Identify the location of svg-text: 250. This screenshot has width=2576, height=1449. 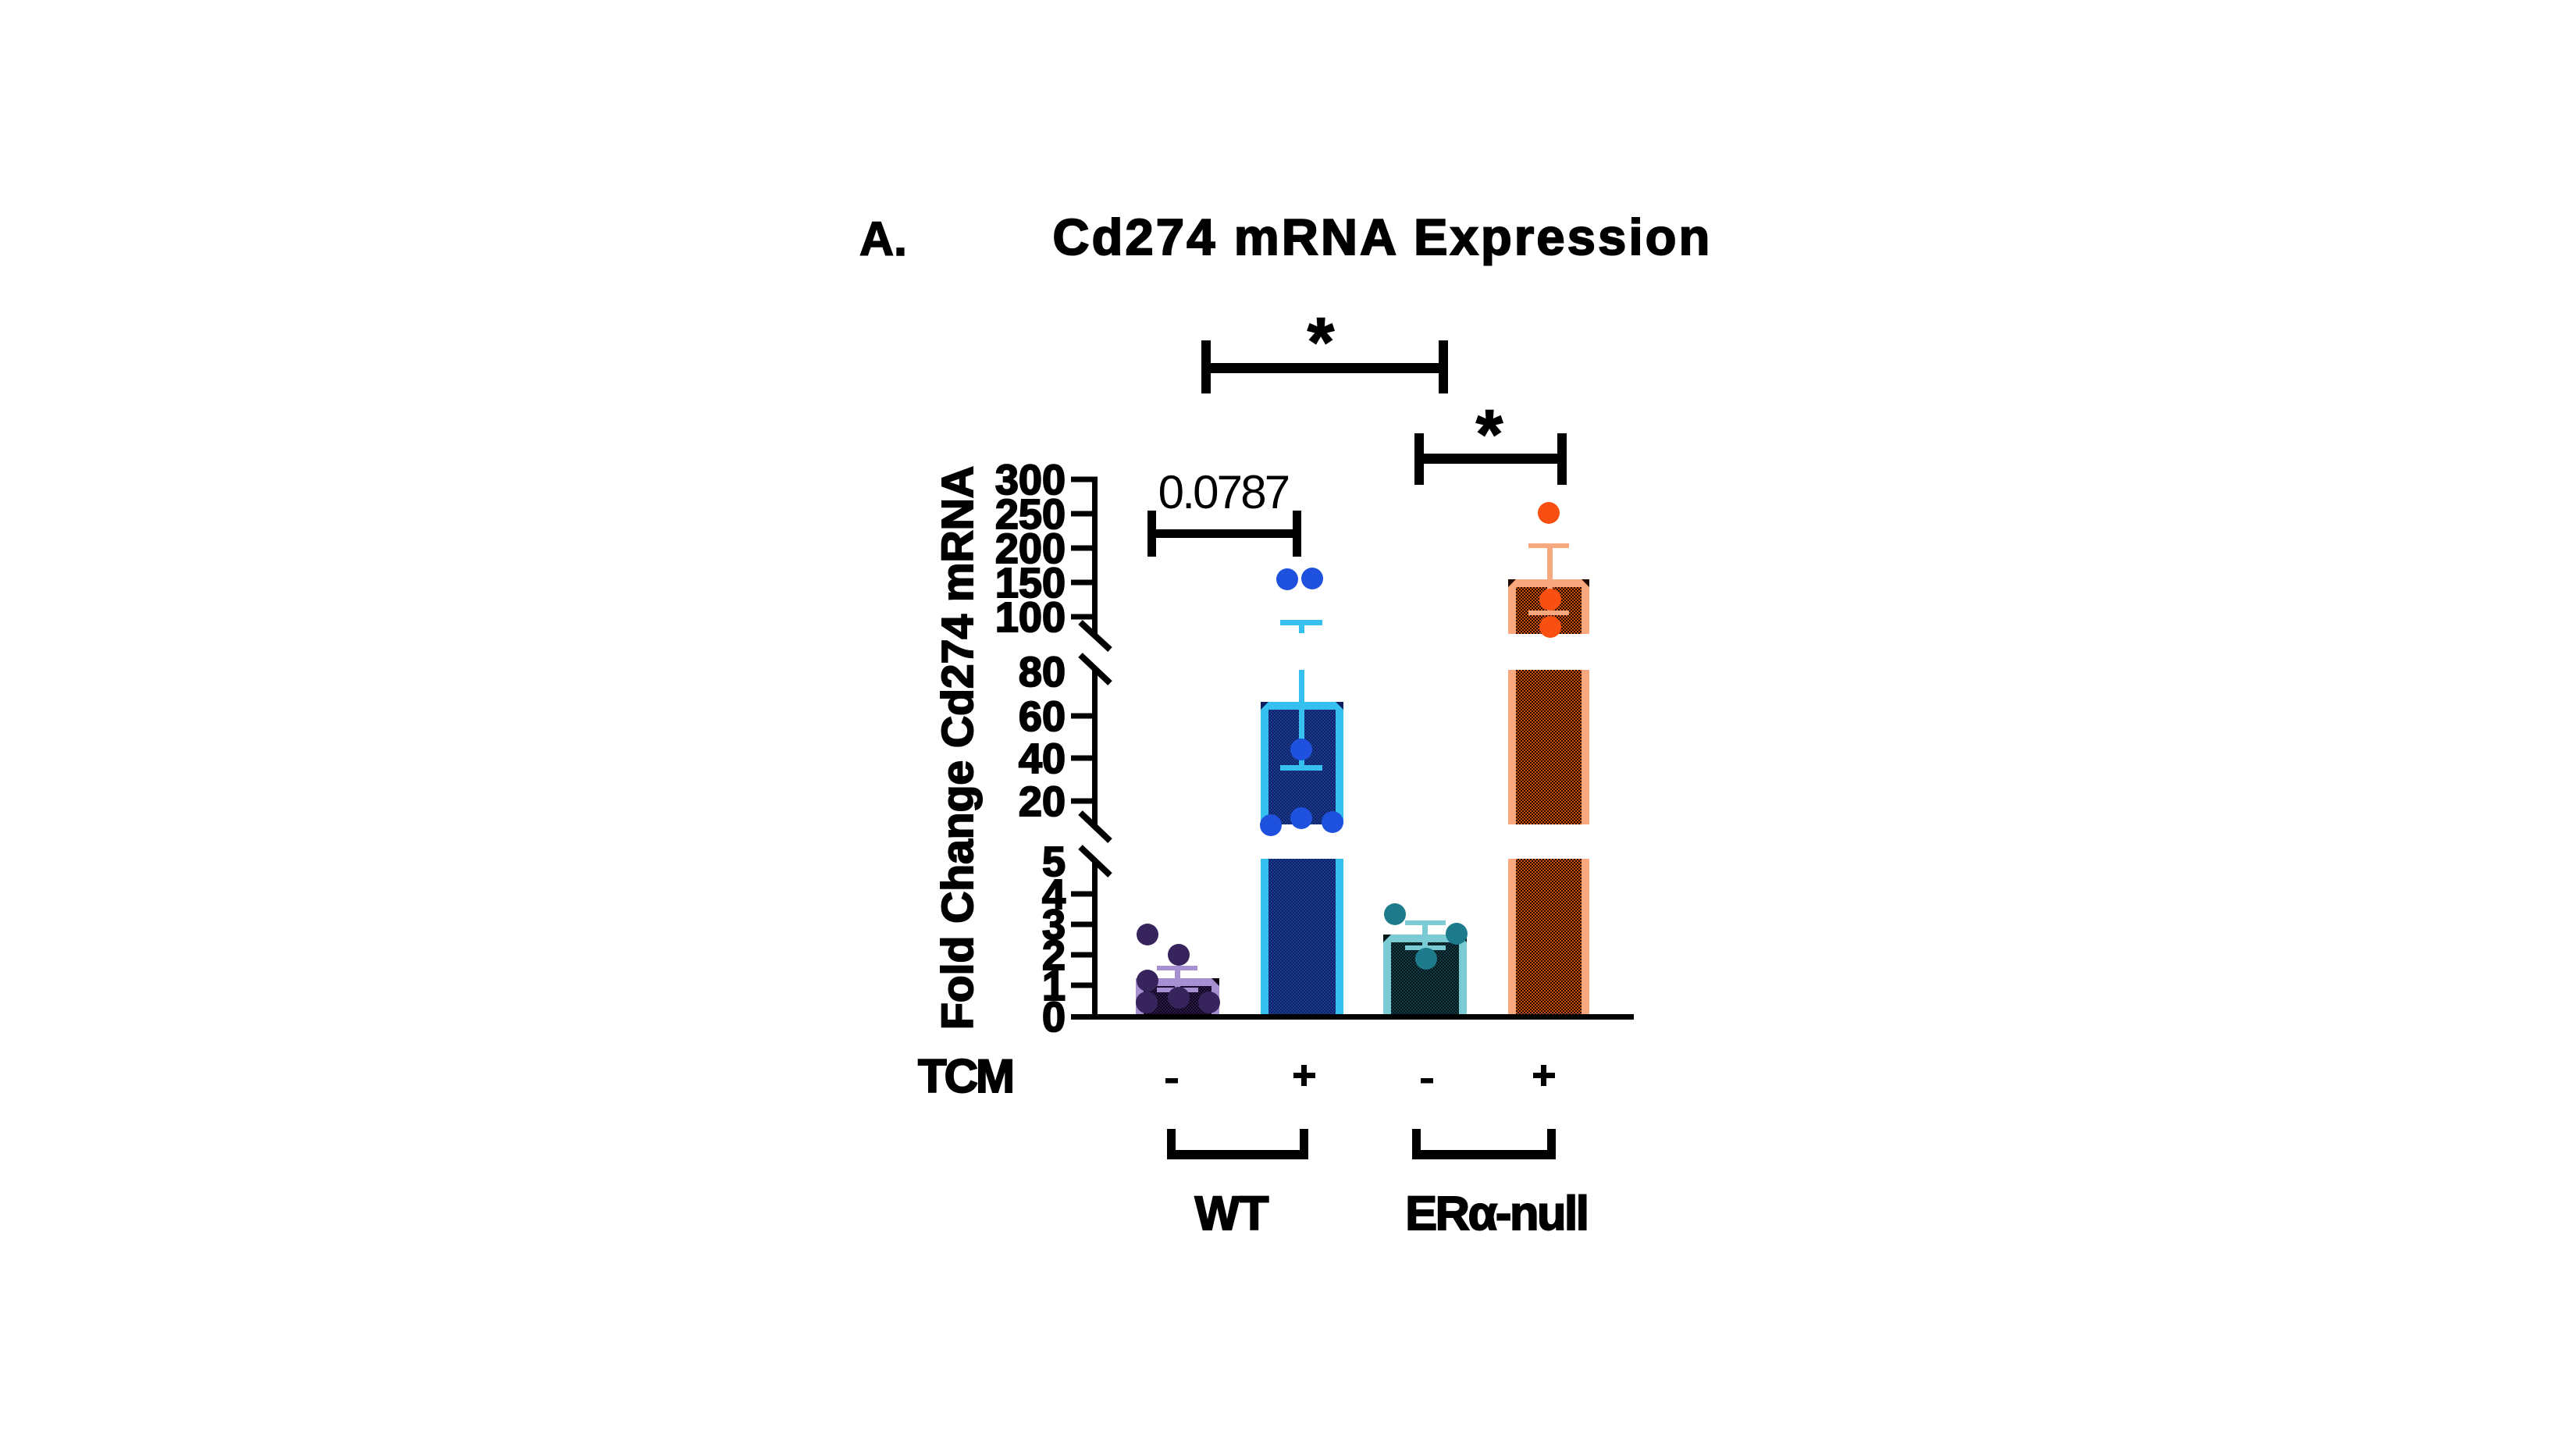
(1030, 514).